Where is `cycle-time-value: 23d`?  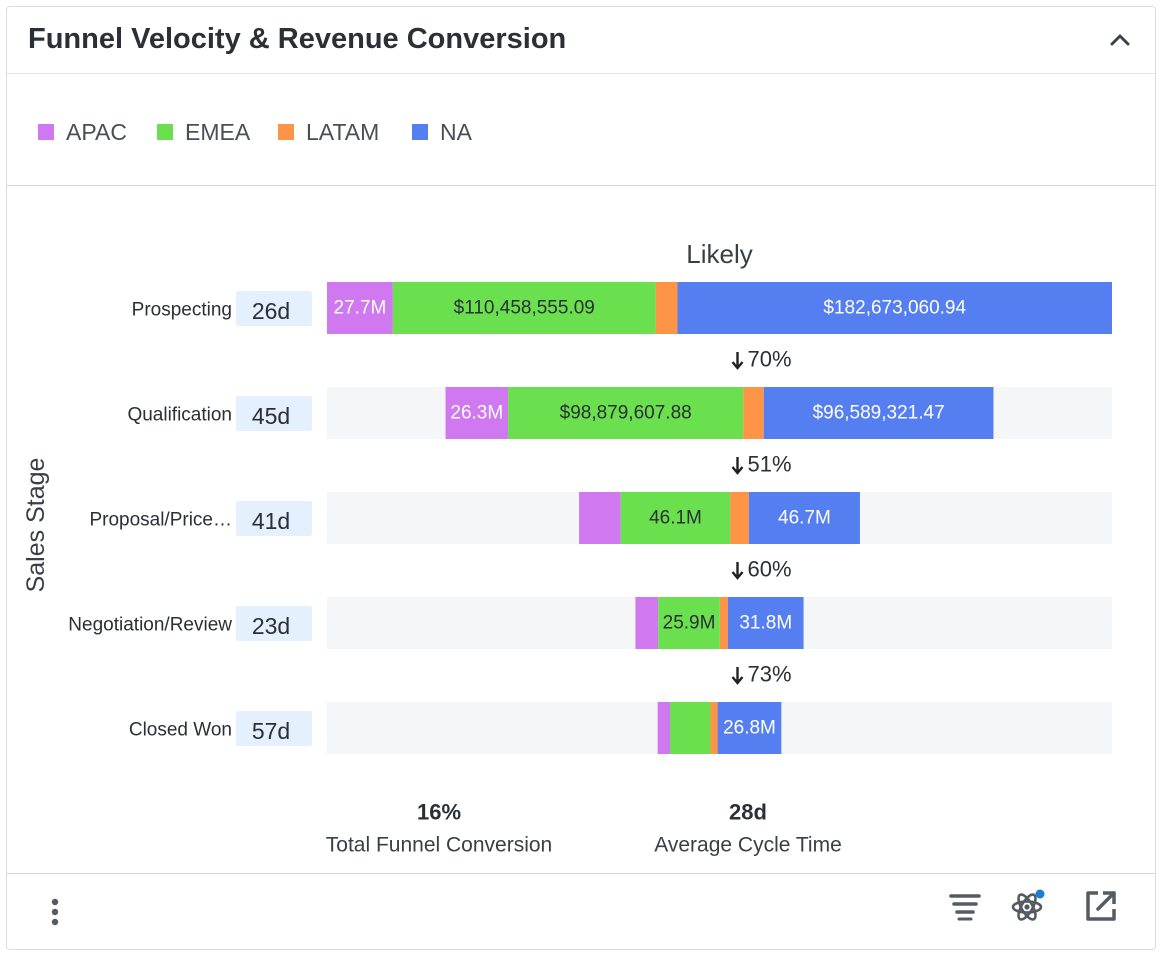
cycle-time-value: 23d is located at coordinates (271, 626).